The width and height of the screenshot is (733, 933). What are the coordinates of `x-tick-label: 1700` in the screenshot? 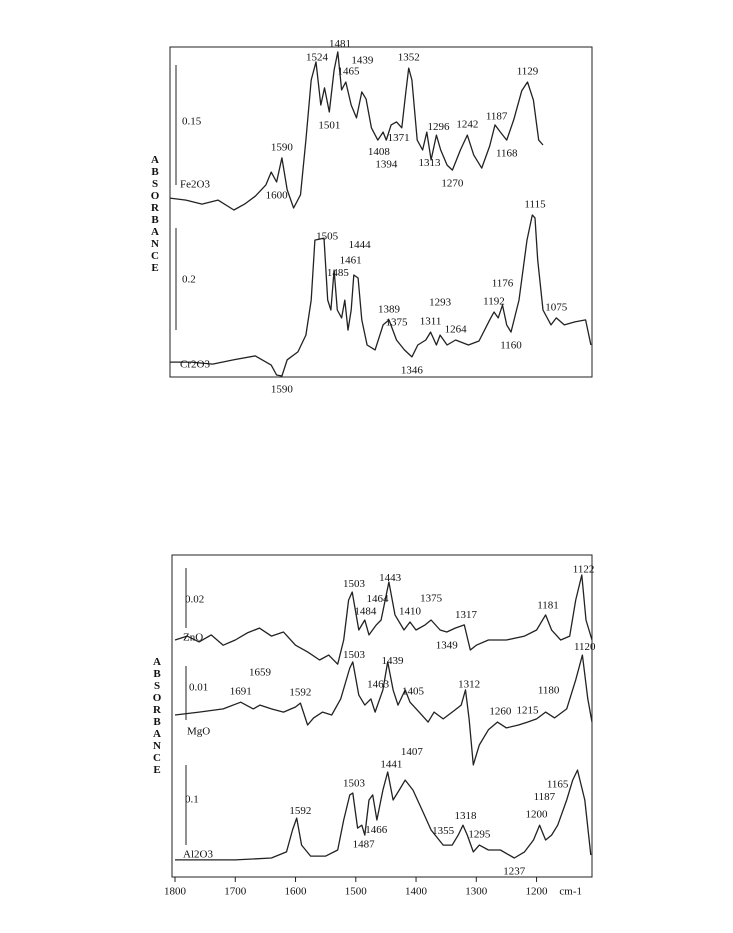 It's located at (235, 892).